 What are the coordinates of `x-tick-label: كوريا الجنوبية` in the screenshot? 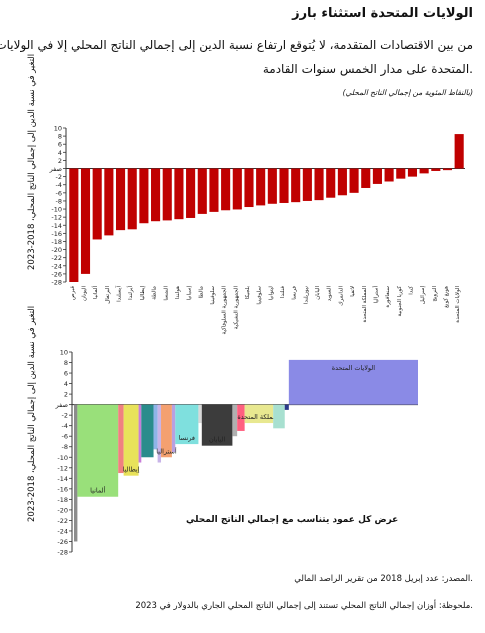 It's located at (399, 301).